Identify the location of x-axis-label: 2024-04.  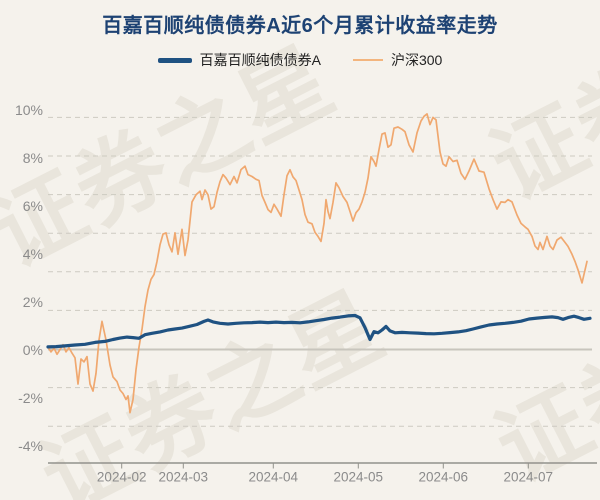
(274, 477).